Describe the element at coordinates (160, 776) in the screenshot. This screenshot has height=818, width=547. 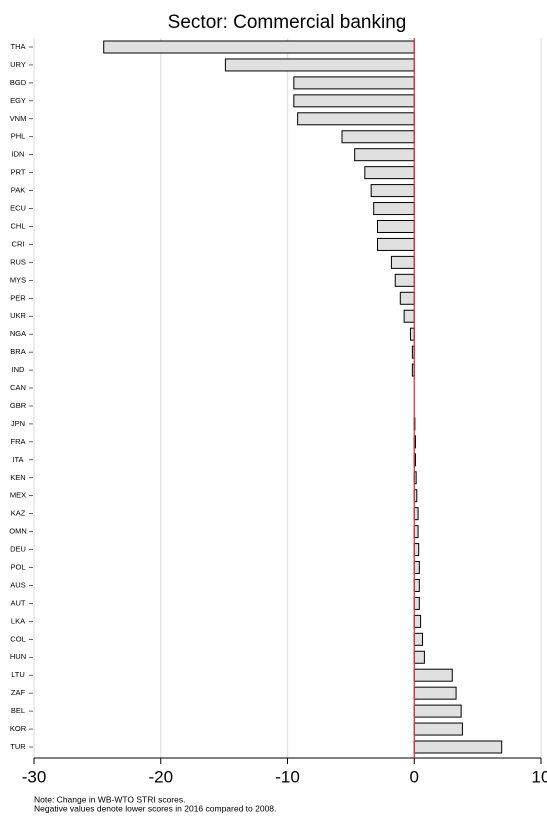
I see `x-tick-label: -20` at that location.